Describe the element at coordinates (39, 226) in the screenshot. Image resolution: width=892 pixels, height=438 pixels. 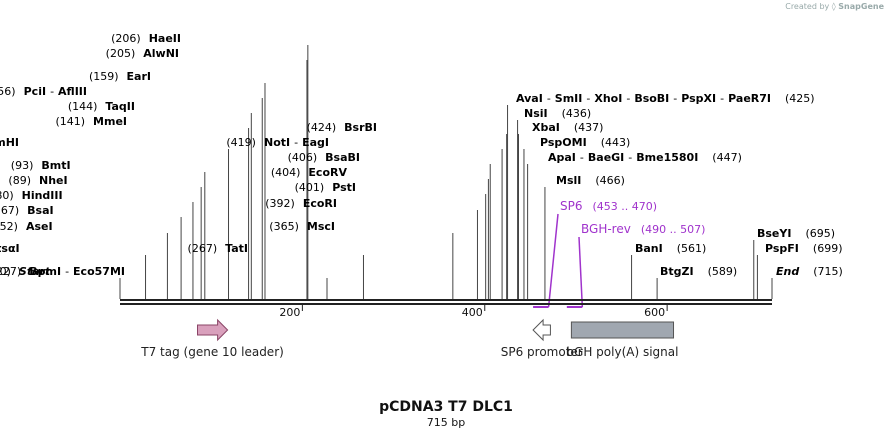
I see `enzyme-name-asei: AseI` at that location.